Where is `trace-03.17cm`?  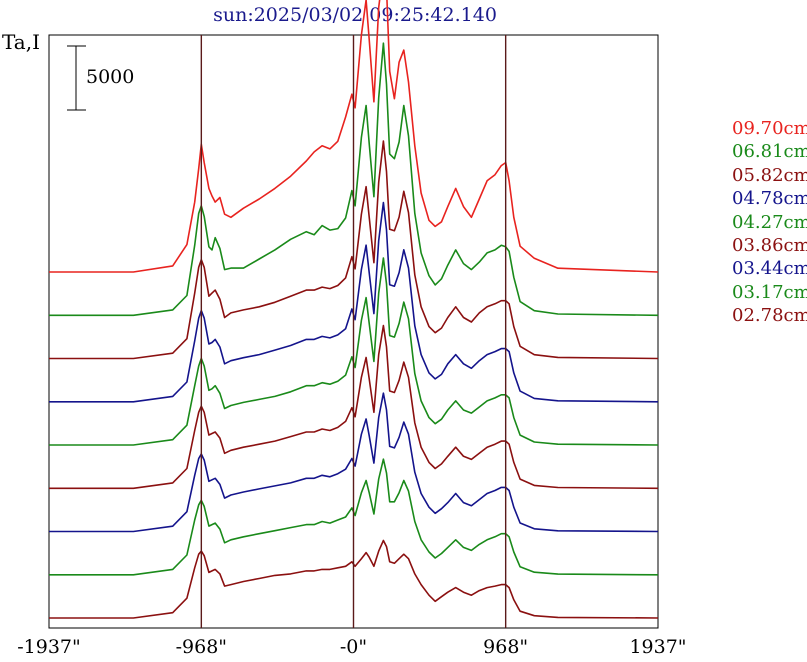
trace-03.17cm is located at coordinates (354, 517).